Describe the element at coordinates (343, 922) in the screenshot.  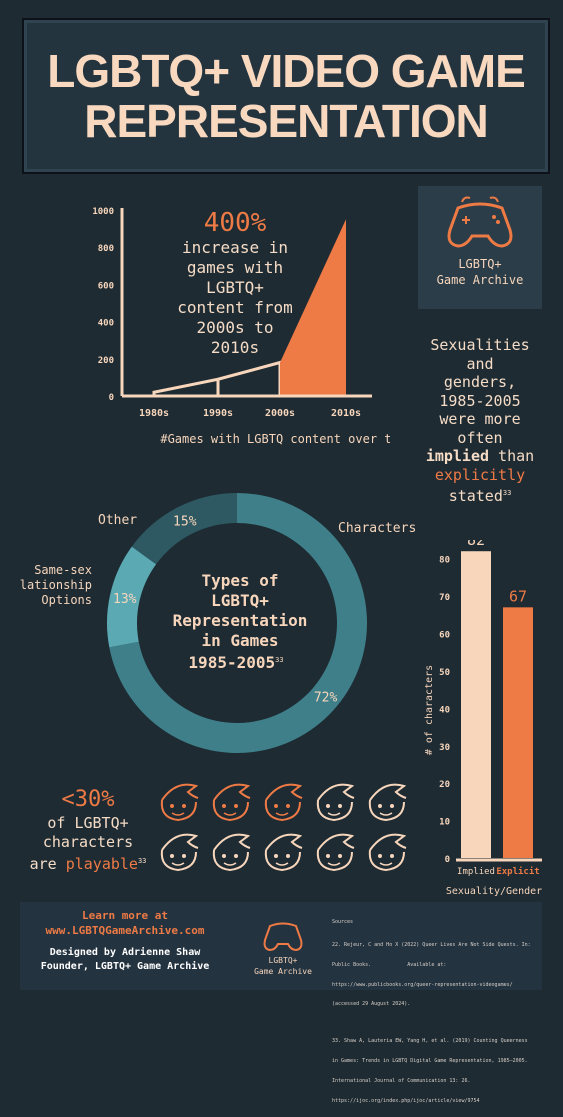
I see `sources-title: Sources` at that location.